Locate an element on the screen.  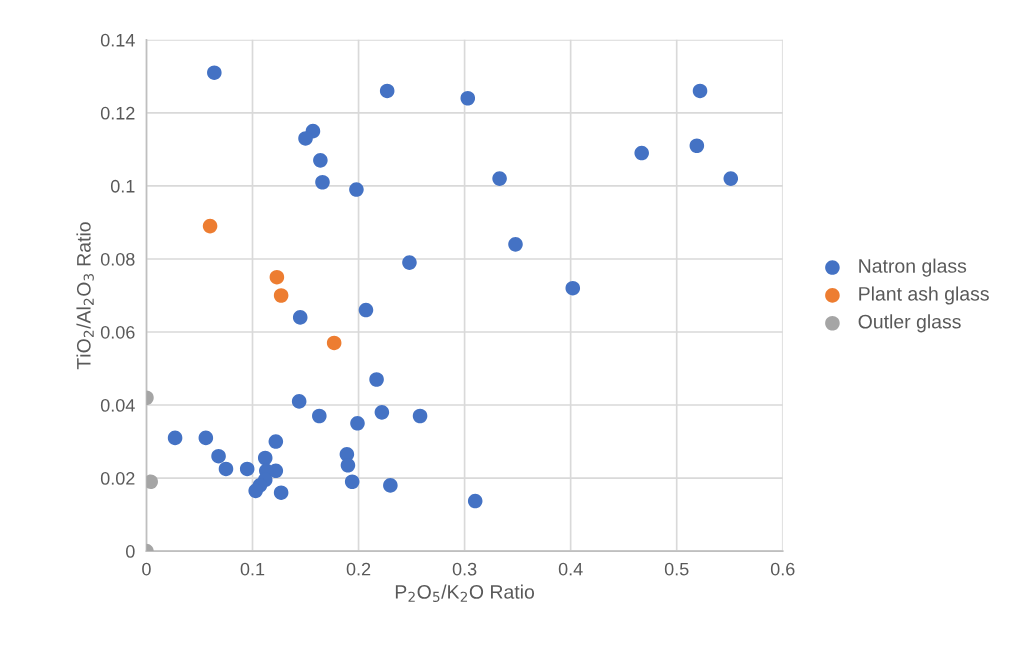
x-tick-label: 0 is located at coordinates (146, 569).